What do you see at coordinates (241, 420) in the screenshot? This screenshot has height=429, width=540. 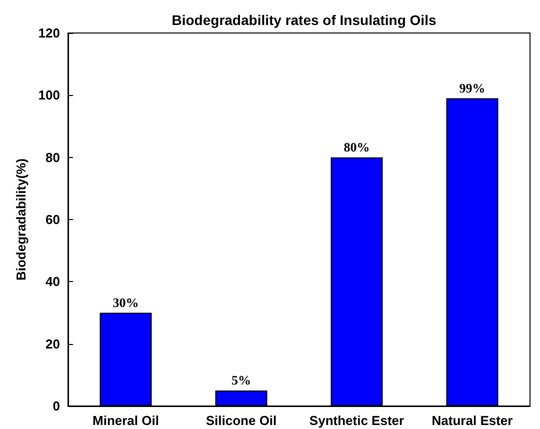 I see `x-tick-label: Silicone Oil` at bounding box center [241, 420].